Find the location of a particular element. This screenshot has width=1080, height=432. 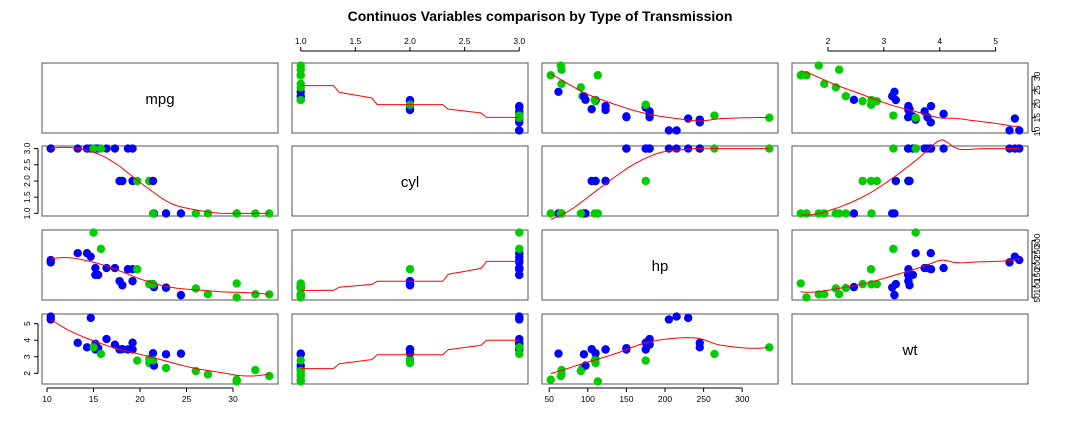

tick-label: 2 is located at coordinates (828, 41).